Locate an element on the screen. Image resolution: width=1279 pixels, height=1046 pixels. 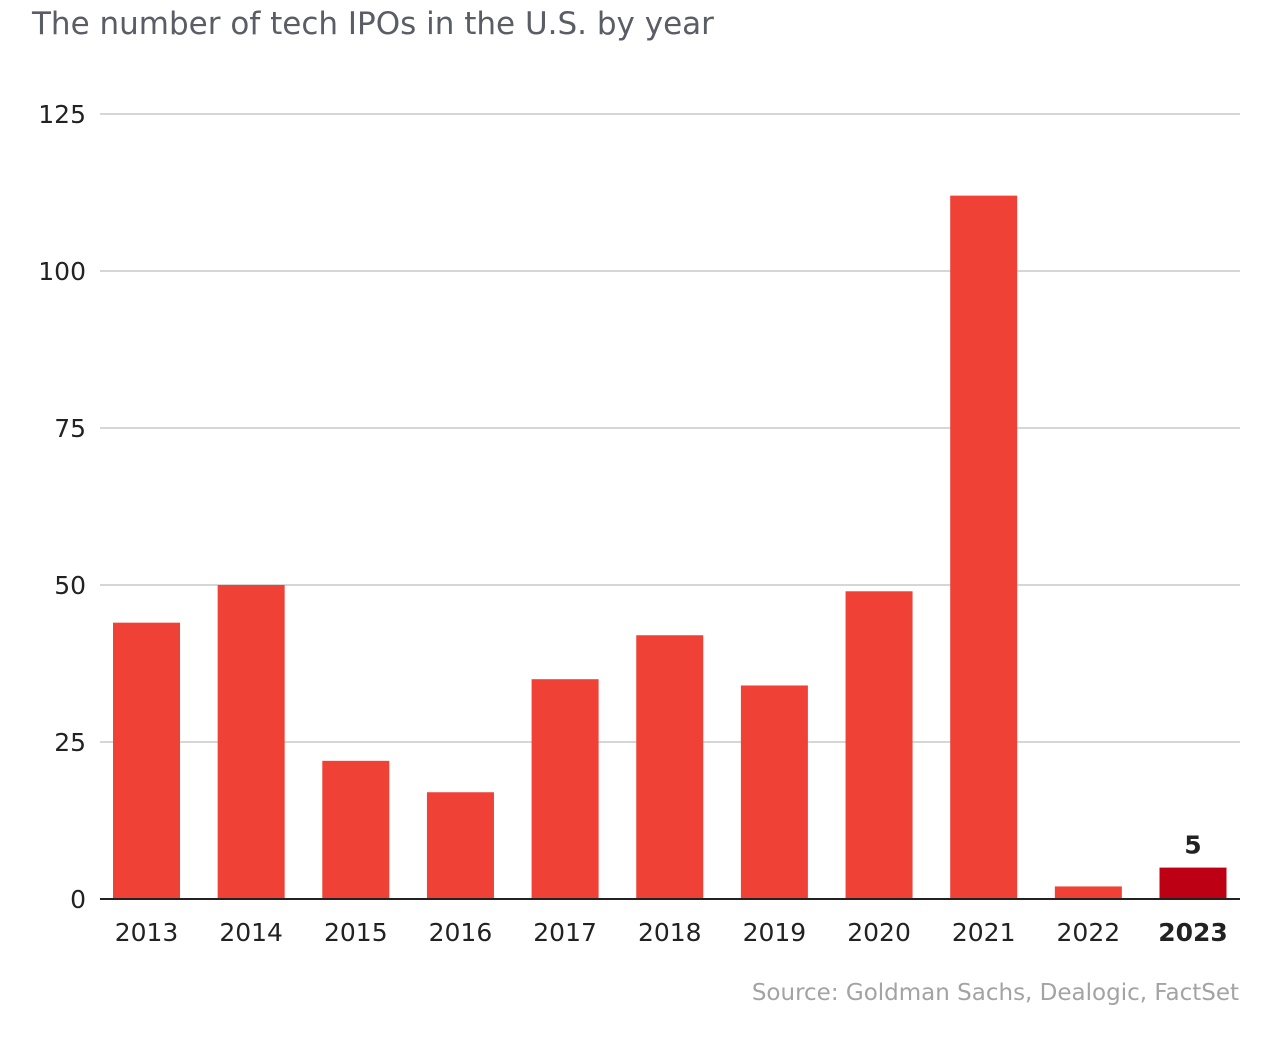
data-label: 5 is located at coordinates (1192, 845).